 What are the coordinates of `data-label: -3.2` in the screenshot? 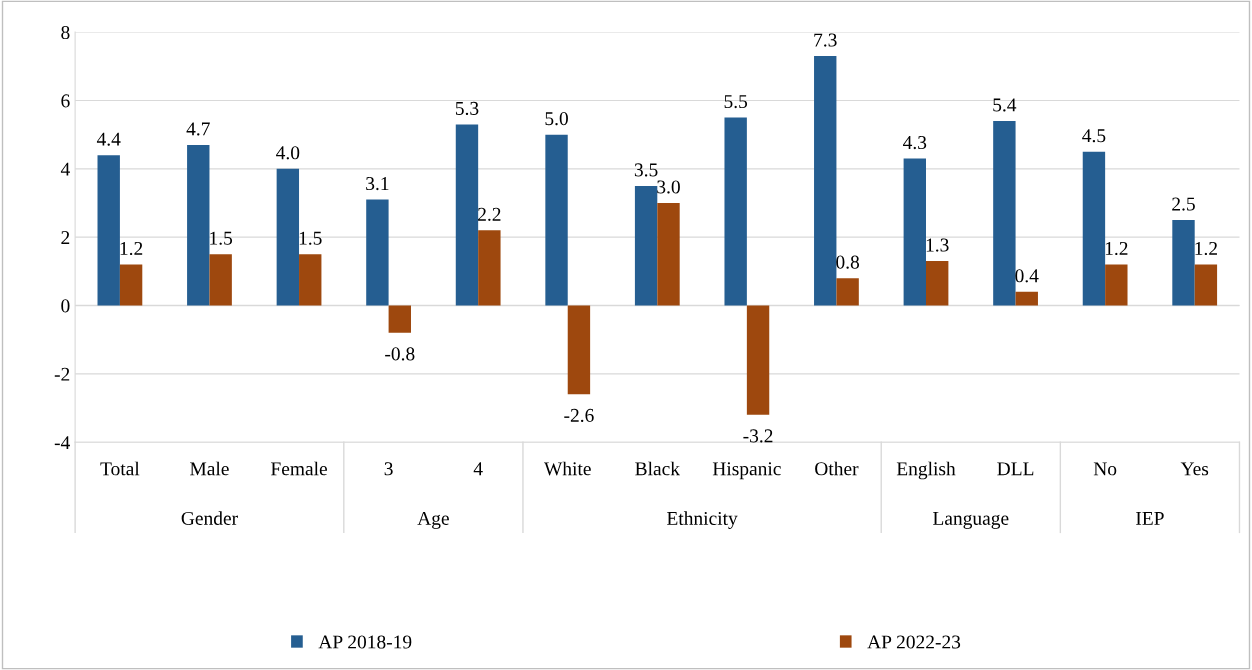 It's located at (758, 436).